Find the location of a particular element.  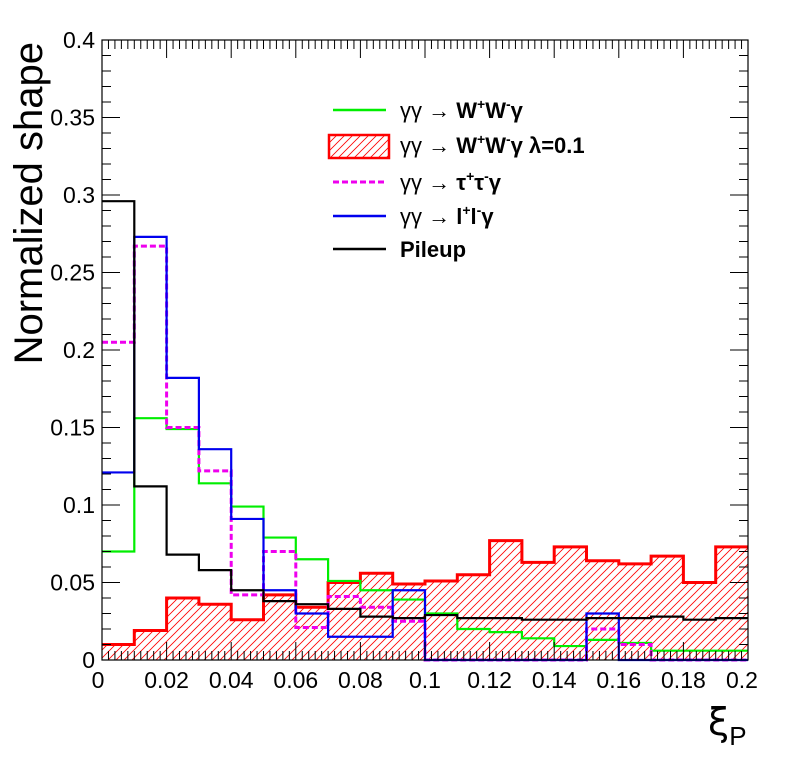

legend-label: γγ → τ+τ-γ is located at coordinates (451, 181).